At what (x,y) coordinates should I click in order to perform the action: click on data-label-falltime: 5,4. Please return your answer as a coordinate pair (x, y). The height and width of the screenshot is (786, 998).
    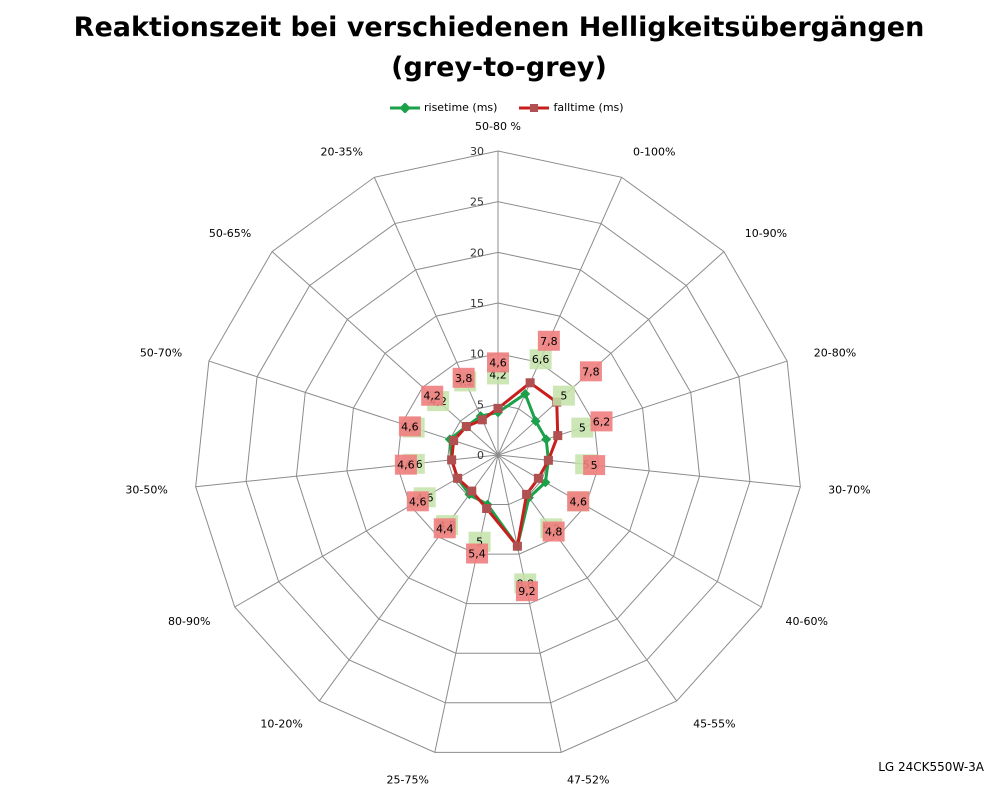
    Looking at the image, I should click on (477, 554).